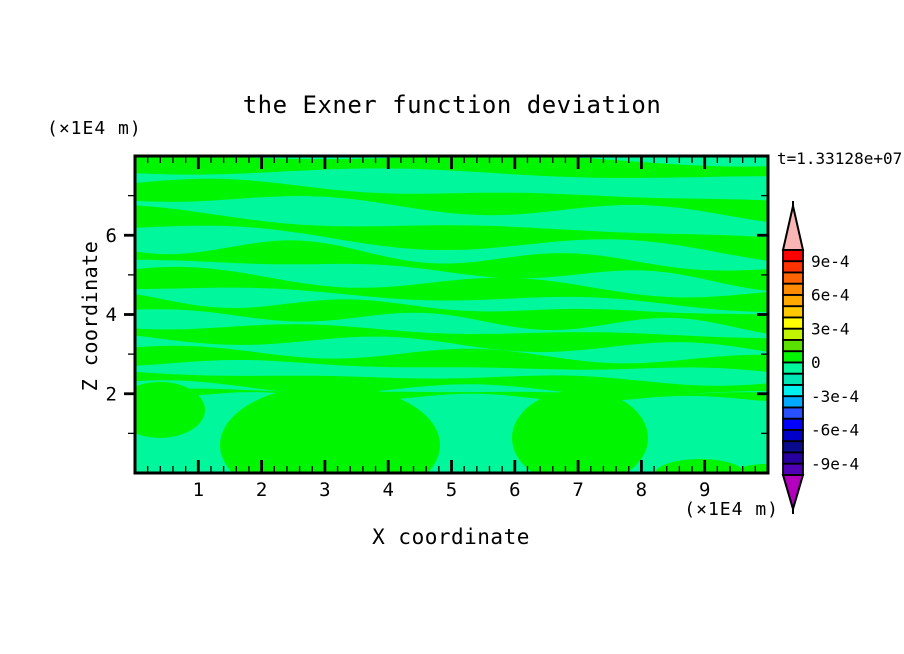 This screenshot has width=904, height=654. Describe the element at coordinates (731, 509) in the screenshot. I see `x-axis-unit-label: (×1E4 m)` at that location.